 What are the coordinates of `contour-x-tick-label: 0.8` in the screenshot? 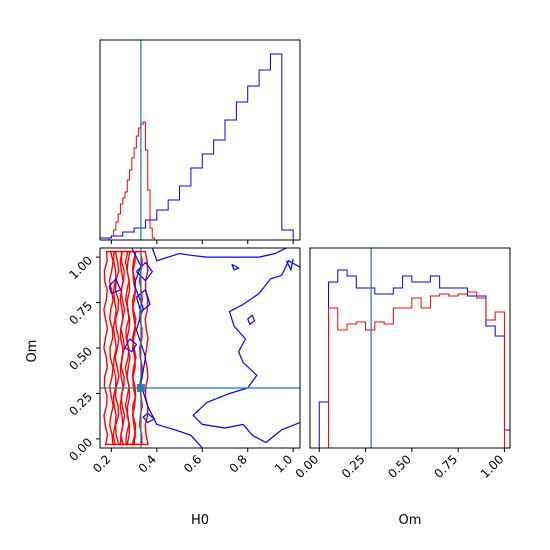 It's located at (237, 463).